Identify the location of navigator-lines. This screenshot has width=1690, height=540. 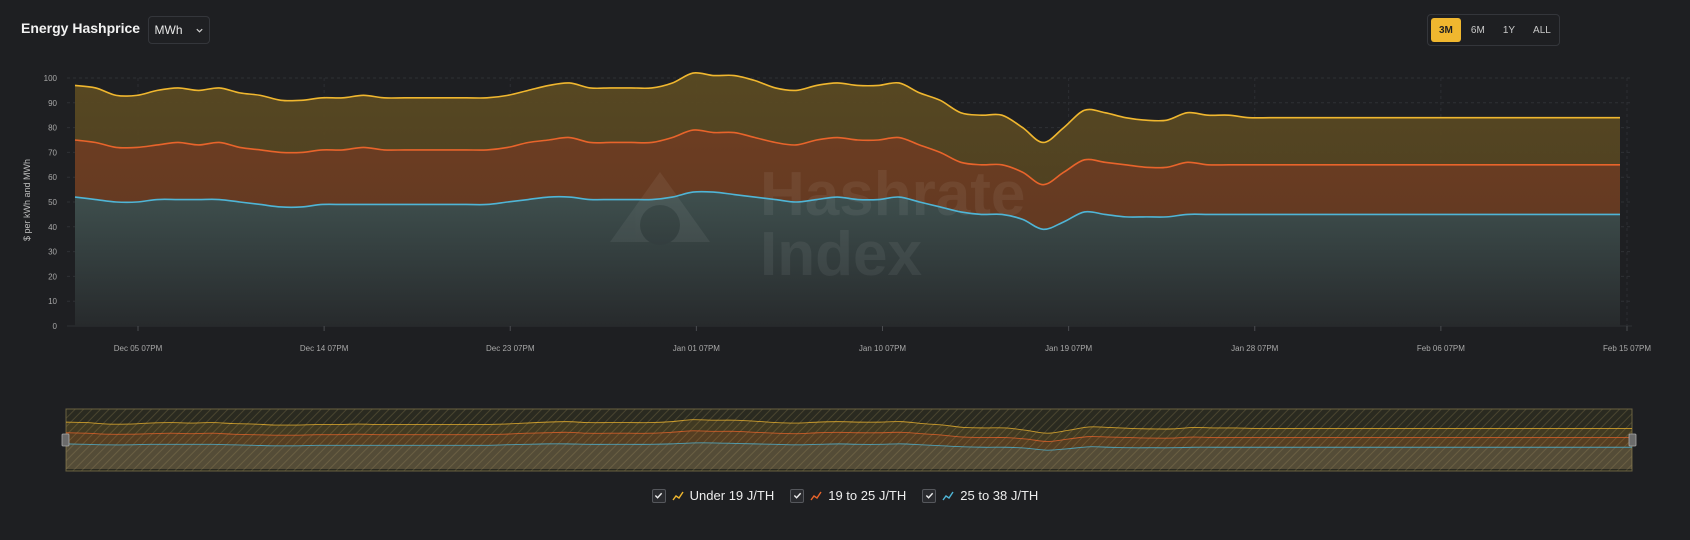
(848, 444).